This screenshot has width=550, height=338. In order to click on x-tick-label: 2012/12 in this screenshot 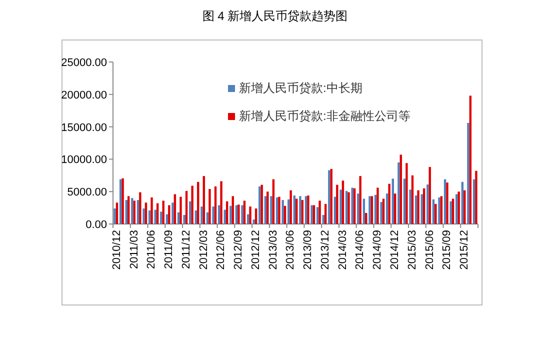, I will do `click(256, 250)`.